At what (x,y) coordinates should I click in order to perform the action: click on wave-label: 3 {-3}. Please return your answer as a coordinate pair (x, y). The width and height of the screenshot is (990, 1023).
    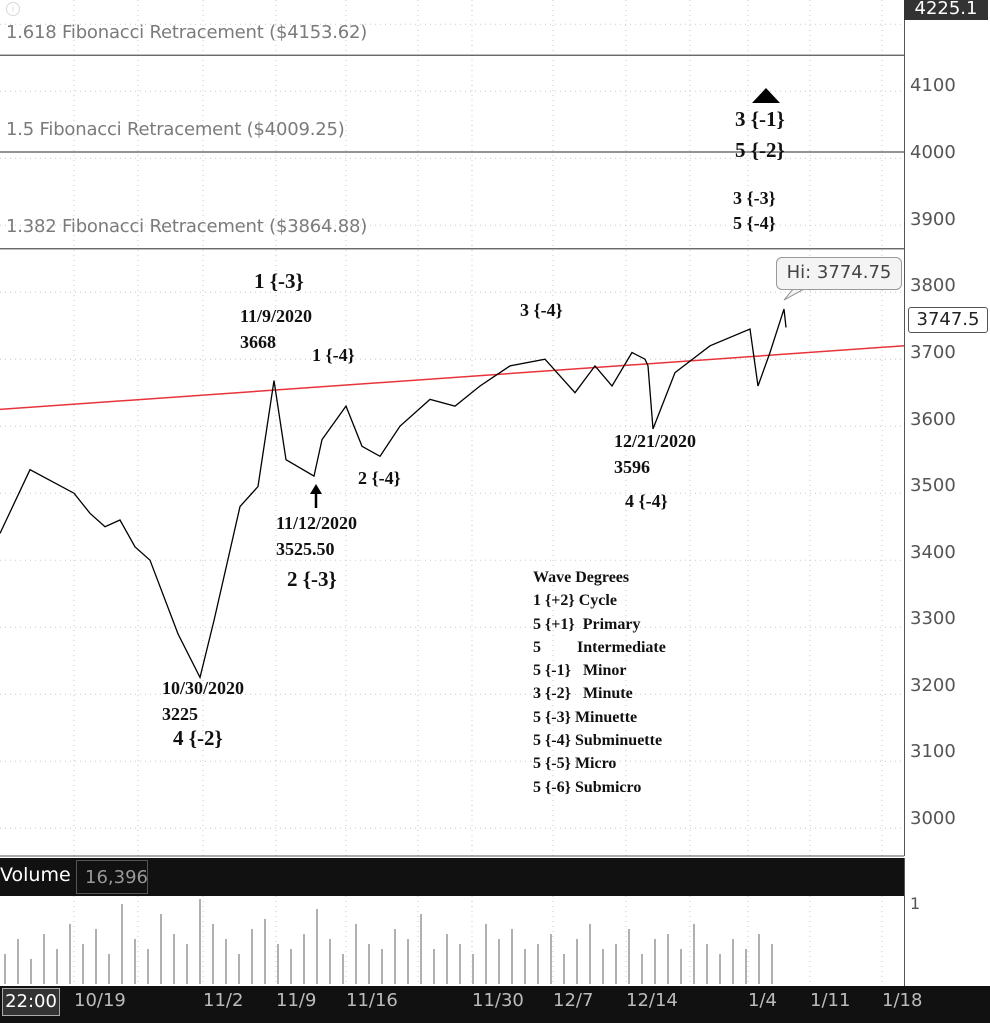
    Looking at the image, I should click on (754, 198).